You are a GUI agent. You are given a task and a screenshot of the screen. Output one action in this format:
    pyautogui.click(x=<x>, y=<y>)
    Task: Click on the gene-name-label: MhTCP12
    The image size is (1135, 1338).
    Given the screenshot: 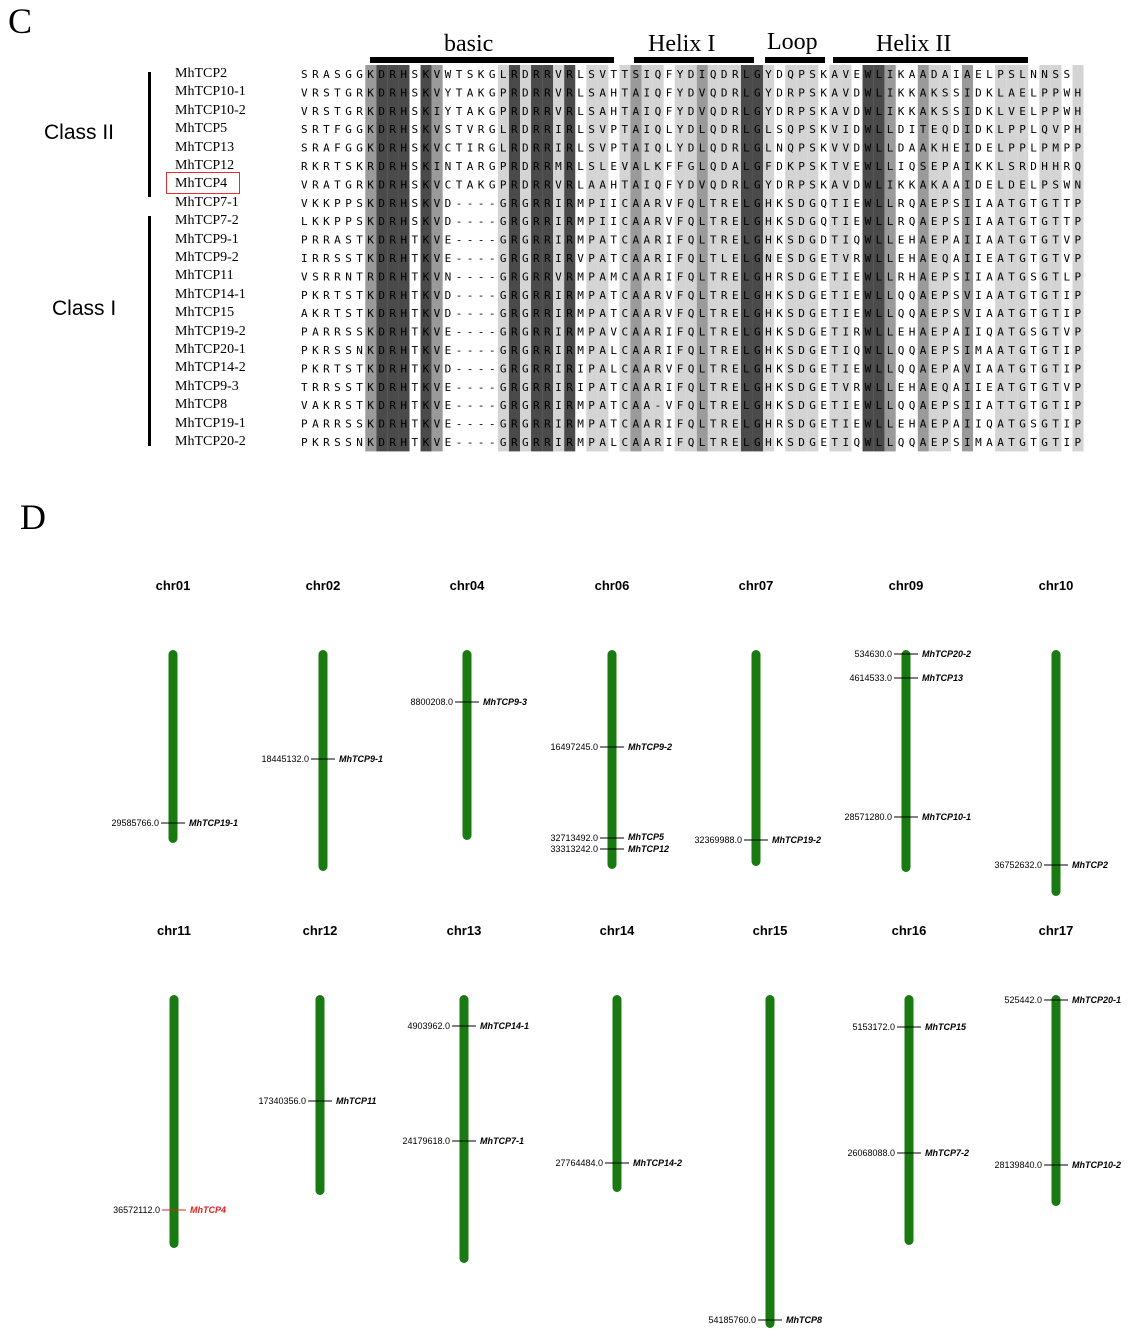 What is the action you would take?
    pyautogui.click(x=648, y=849)
    